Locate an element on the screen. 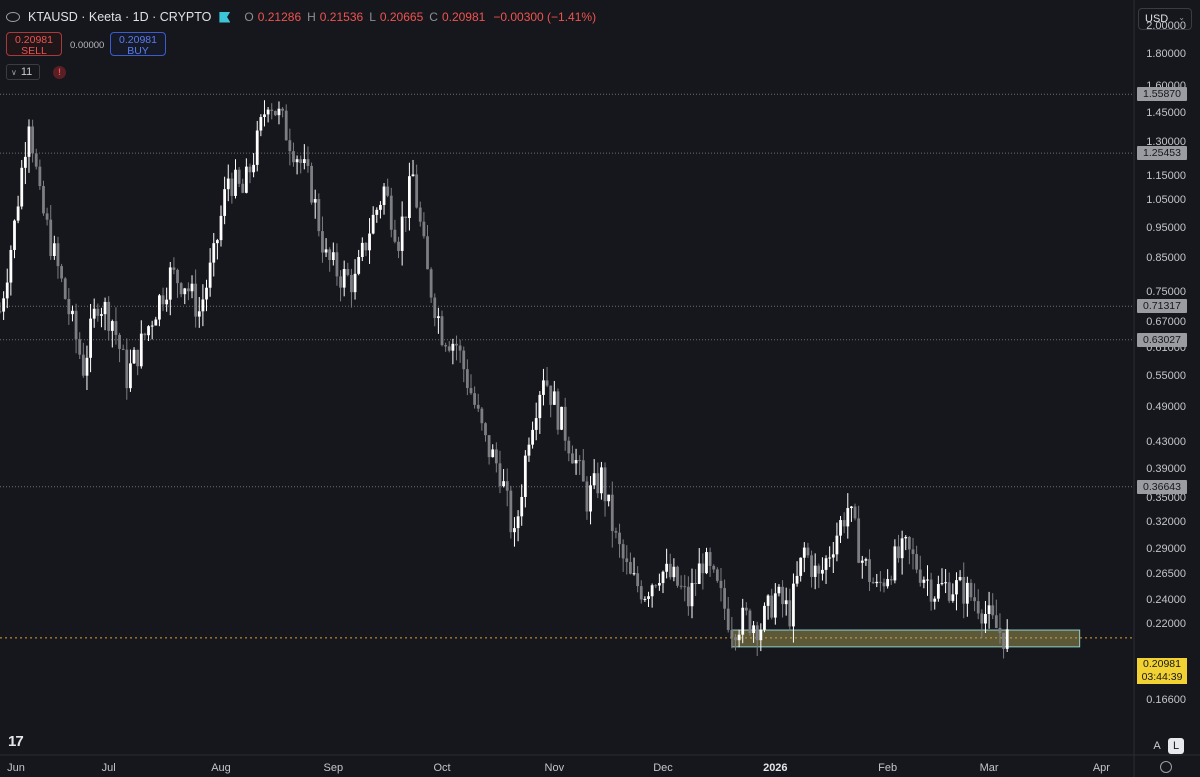 The image size is (1200, 777). log-scale-button: L is located at coordinates (1176, 746).